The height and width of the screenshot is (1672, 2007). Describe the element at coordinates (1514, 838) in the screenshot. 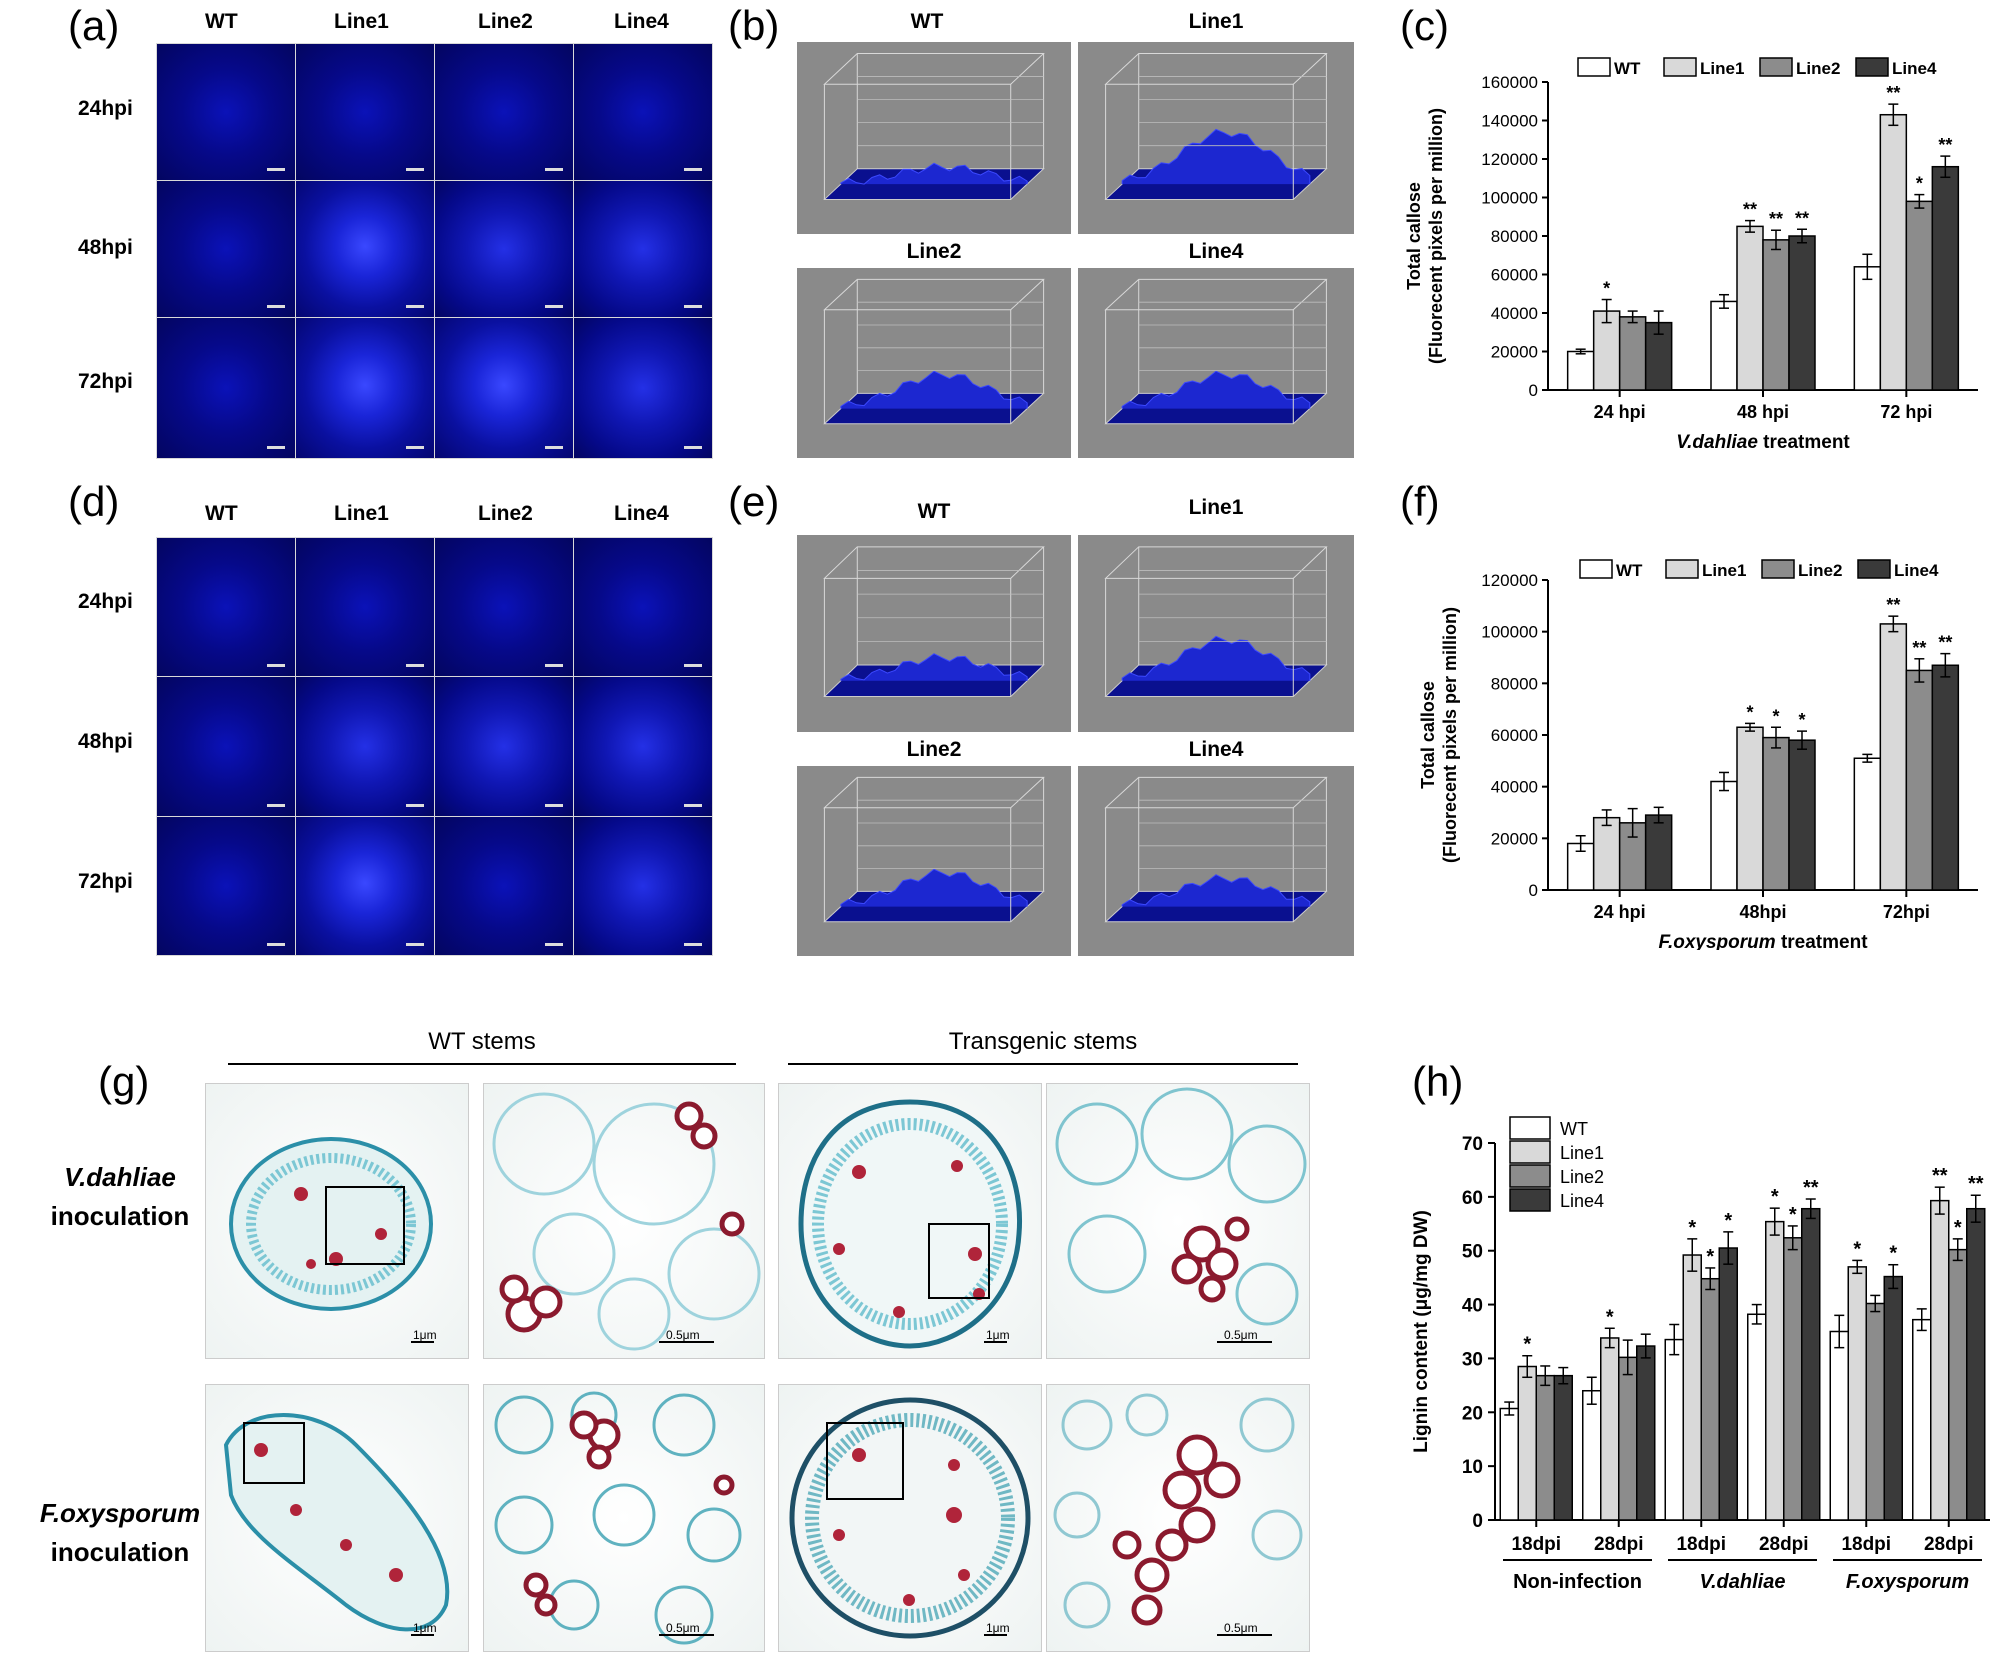

I see `y-tick-label: 20000` at that location.